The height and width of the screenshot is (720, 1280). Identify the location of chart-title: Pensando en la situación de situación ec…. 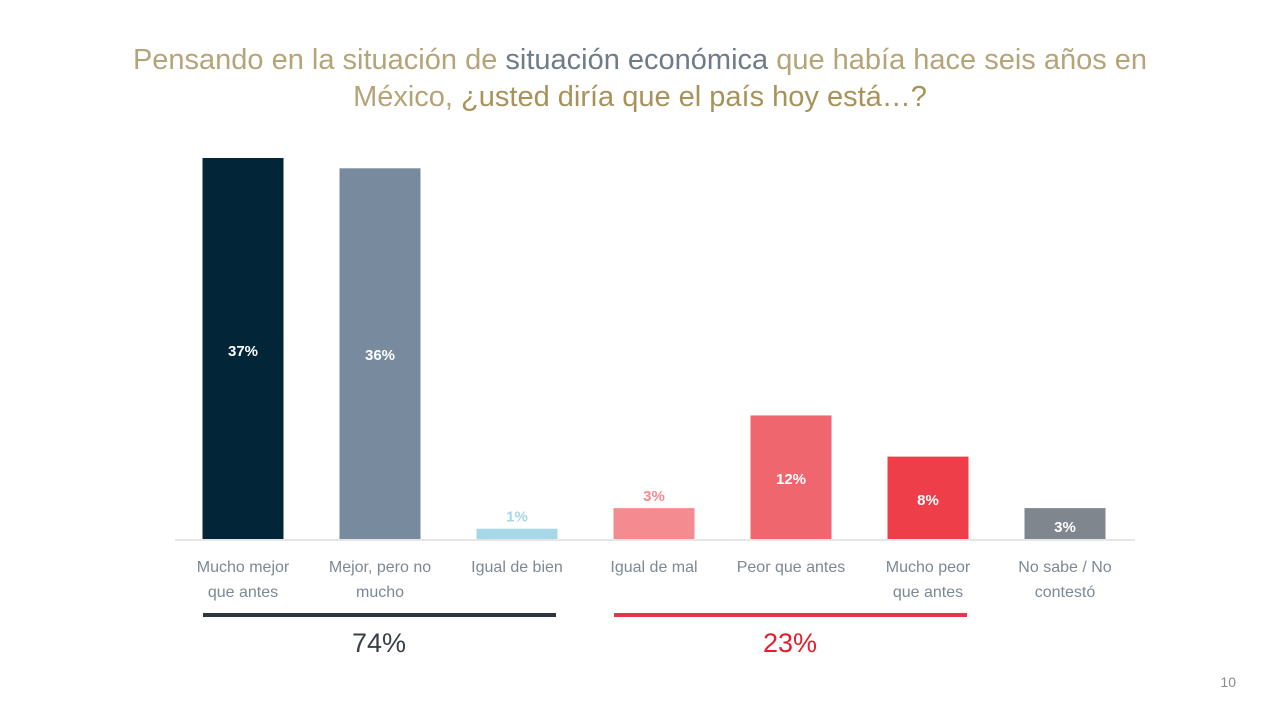
(640, 79).